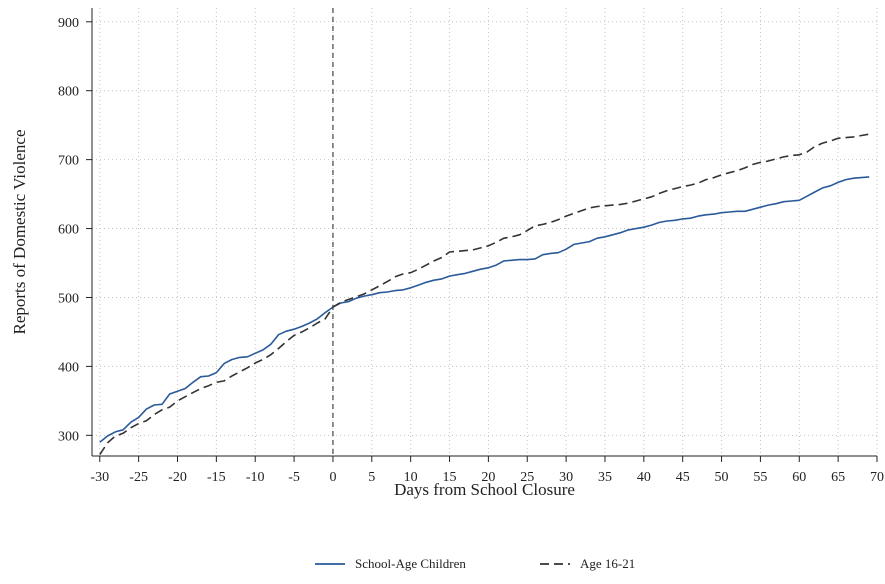  Describe the element at coordinates (68, 230) in the screenshot. I see `y-tick-label: 600` at that location.